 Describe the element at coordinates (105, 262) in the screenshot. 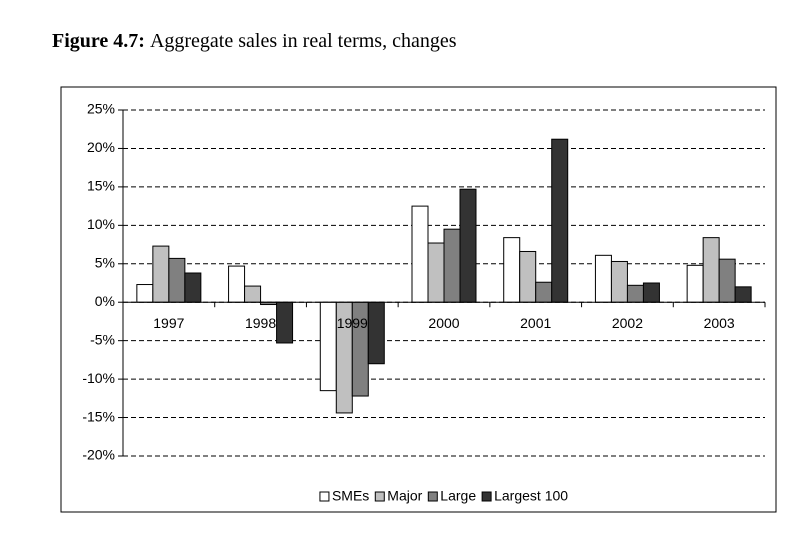

I see `y-tick-label: 5%` at that location.